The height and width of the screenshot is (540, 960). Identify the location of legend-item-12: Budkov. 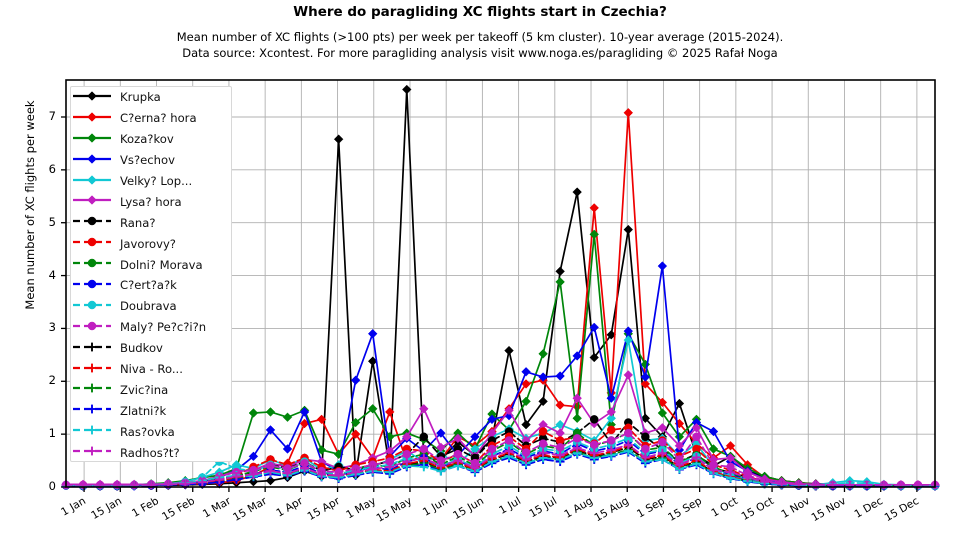
(151, 348).